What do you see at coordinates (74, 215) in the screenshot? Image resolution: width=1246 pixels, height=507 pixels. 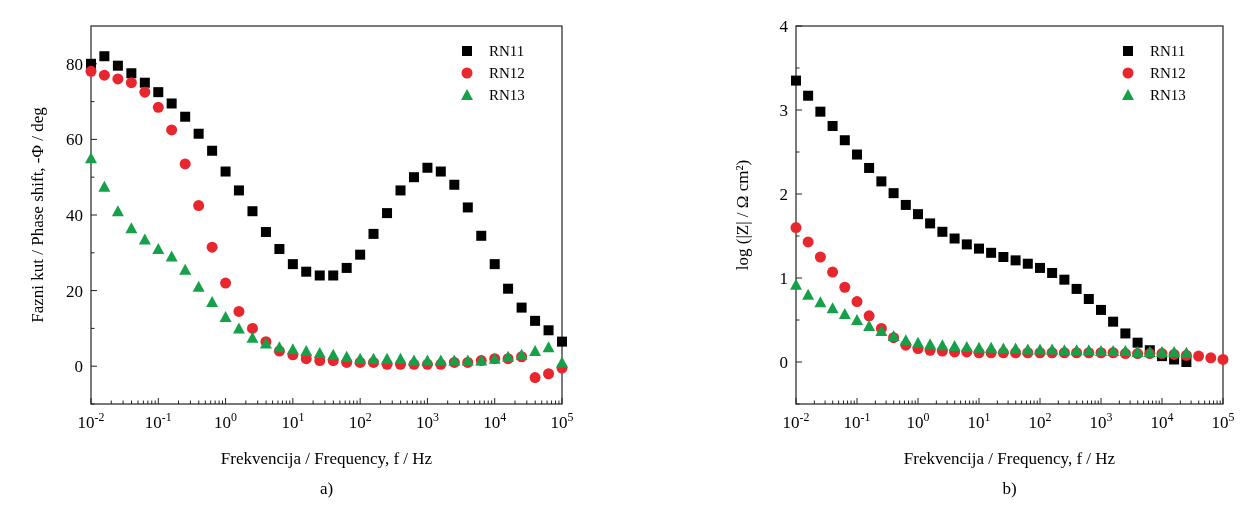 I see `y-tick-label: 40` at bounding box center [74, 215].